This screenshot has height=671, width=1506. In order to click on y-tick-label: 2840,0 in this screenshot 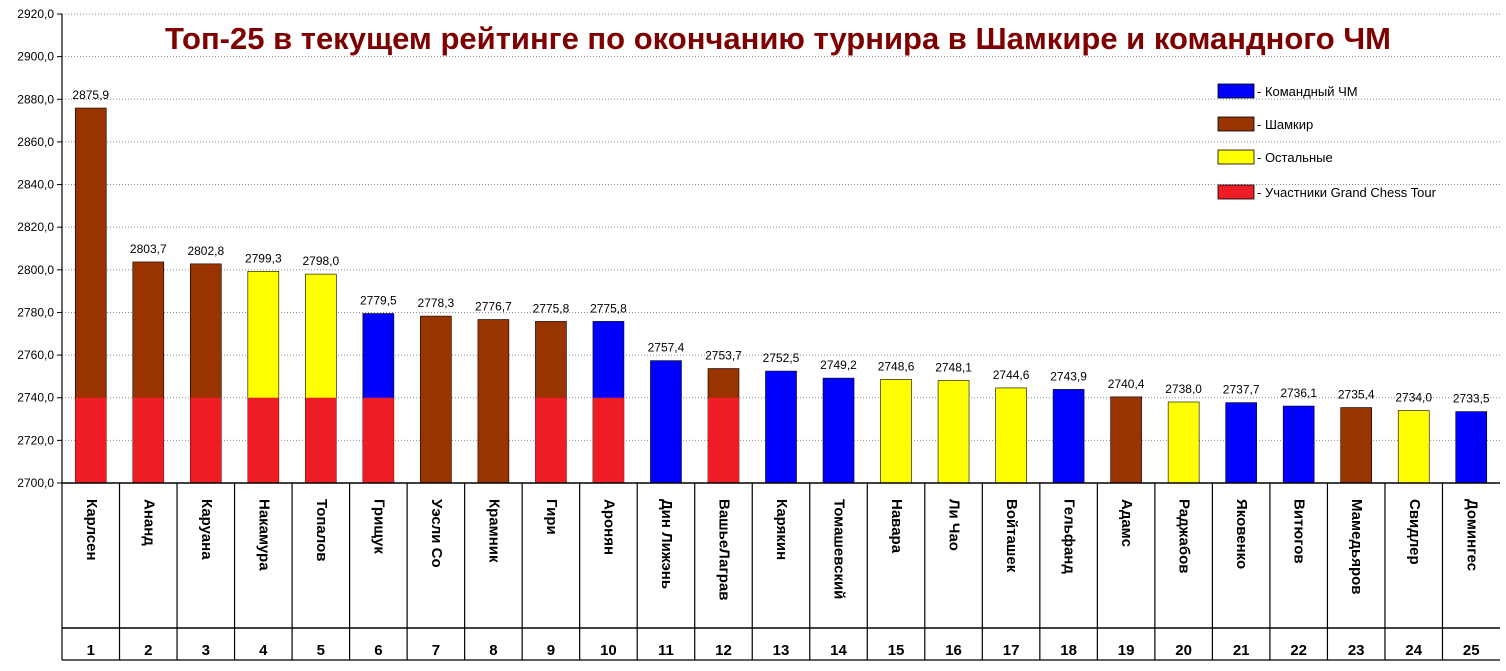, I will do `click(35, 185)`.